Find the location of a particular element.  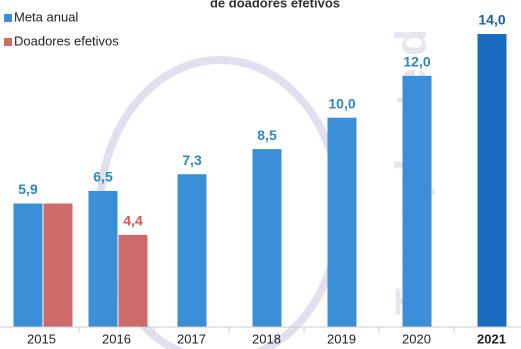

x-tick-label: 2020 is located at coordinates (416, 338).